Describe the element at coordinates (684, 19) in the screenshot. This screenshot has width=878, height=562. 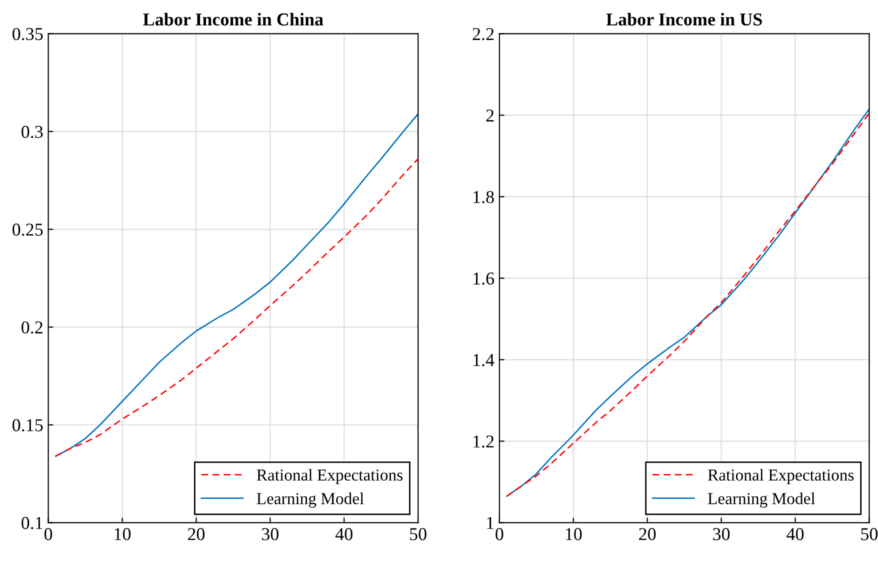
I see `chart-title: Labor Income in US` at that location.